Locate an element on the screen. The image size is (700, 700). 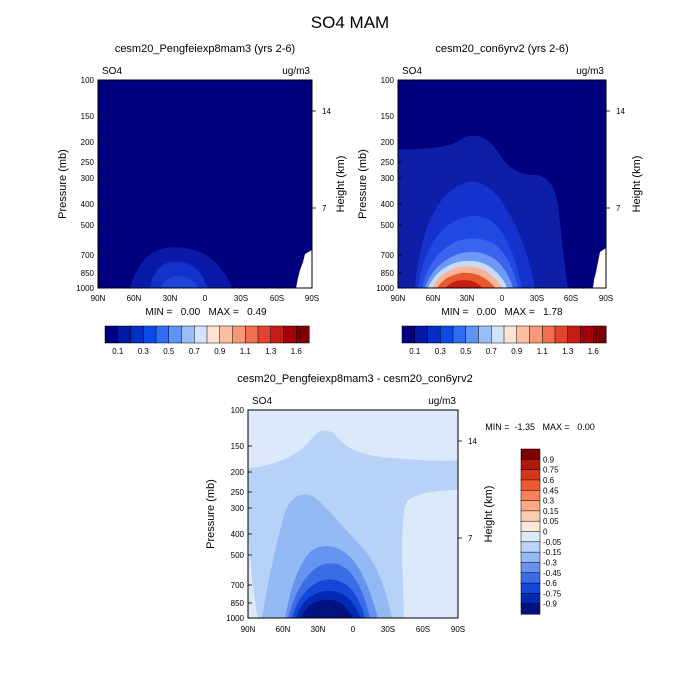
panel-2-y2-label: Height (km) is located at coordinates (637, 184).